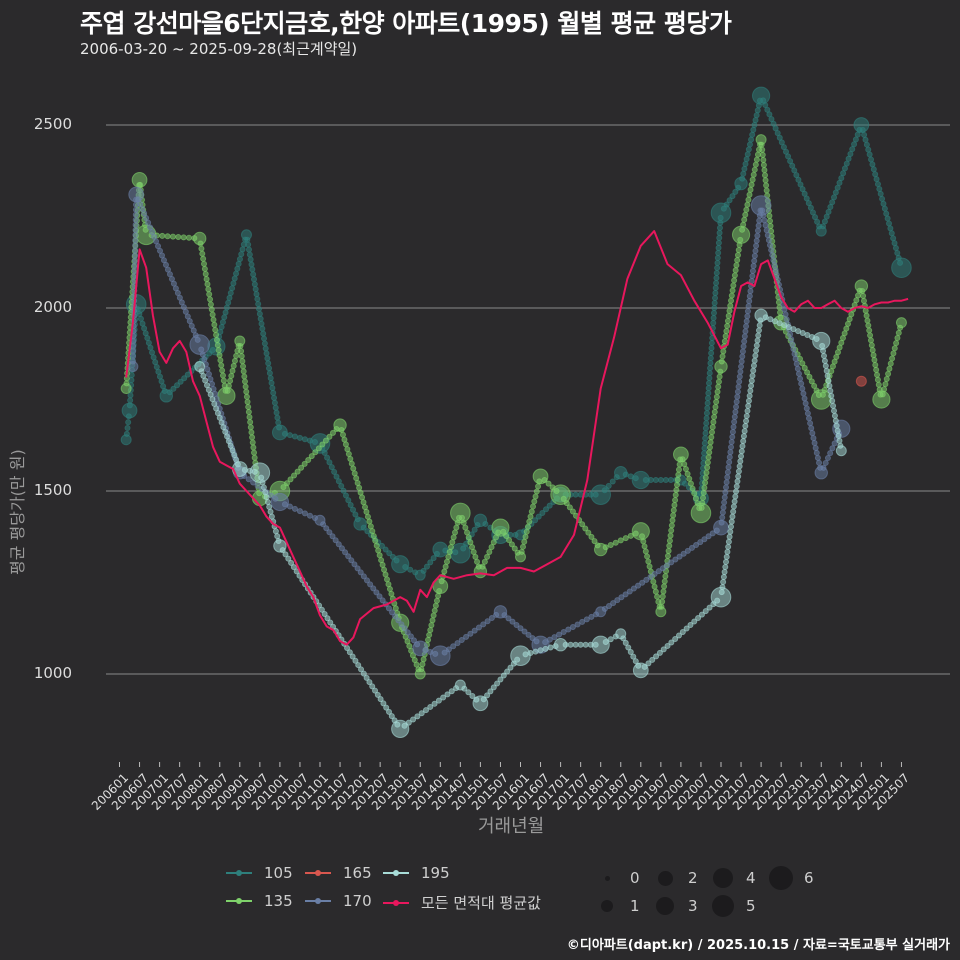 Image resolution: width=960 pixels, height=960 pixels. Describe the element at coordinates (751, 906) in the screenshot. I see `size-label-5: 5` at that location.